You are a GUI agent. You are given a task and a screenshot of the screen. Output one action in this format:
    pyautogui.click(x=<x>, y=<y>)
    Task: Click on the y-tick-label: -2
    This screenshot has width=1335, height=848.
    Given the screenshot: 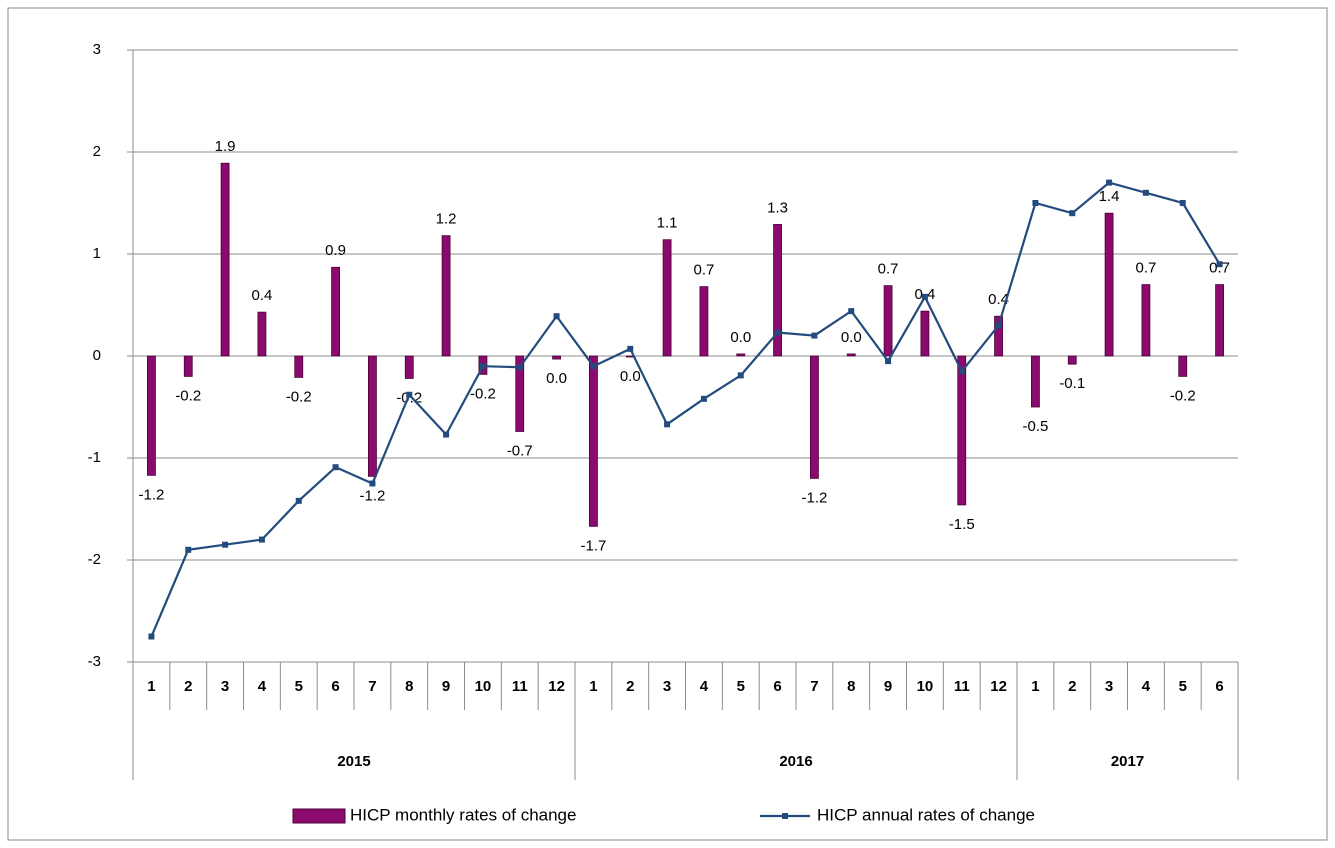 What is the action you would take?
    pyautogui.click(x=94, y=559)
    